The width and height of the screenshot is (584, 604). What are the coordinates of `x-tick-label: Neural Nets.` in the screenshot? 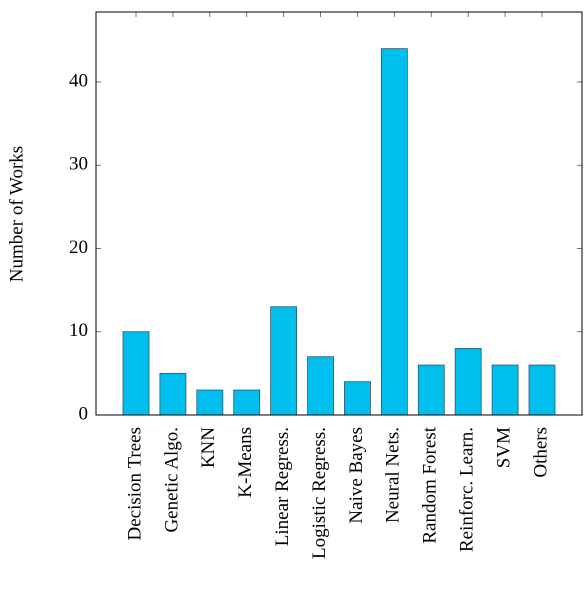 It's located at (393, 475).